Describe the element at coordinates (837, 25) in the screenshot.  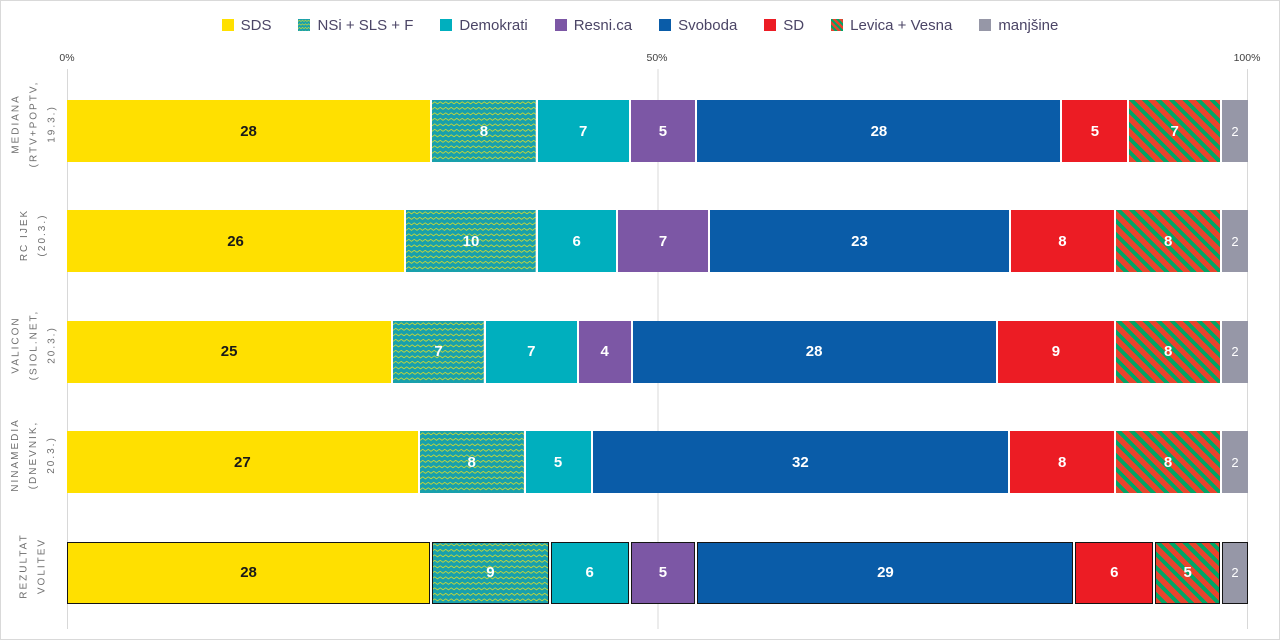
I see `legend-swatch-levica-vesna` at that location.